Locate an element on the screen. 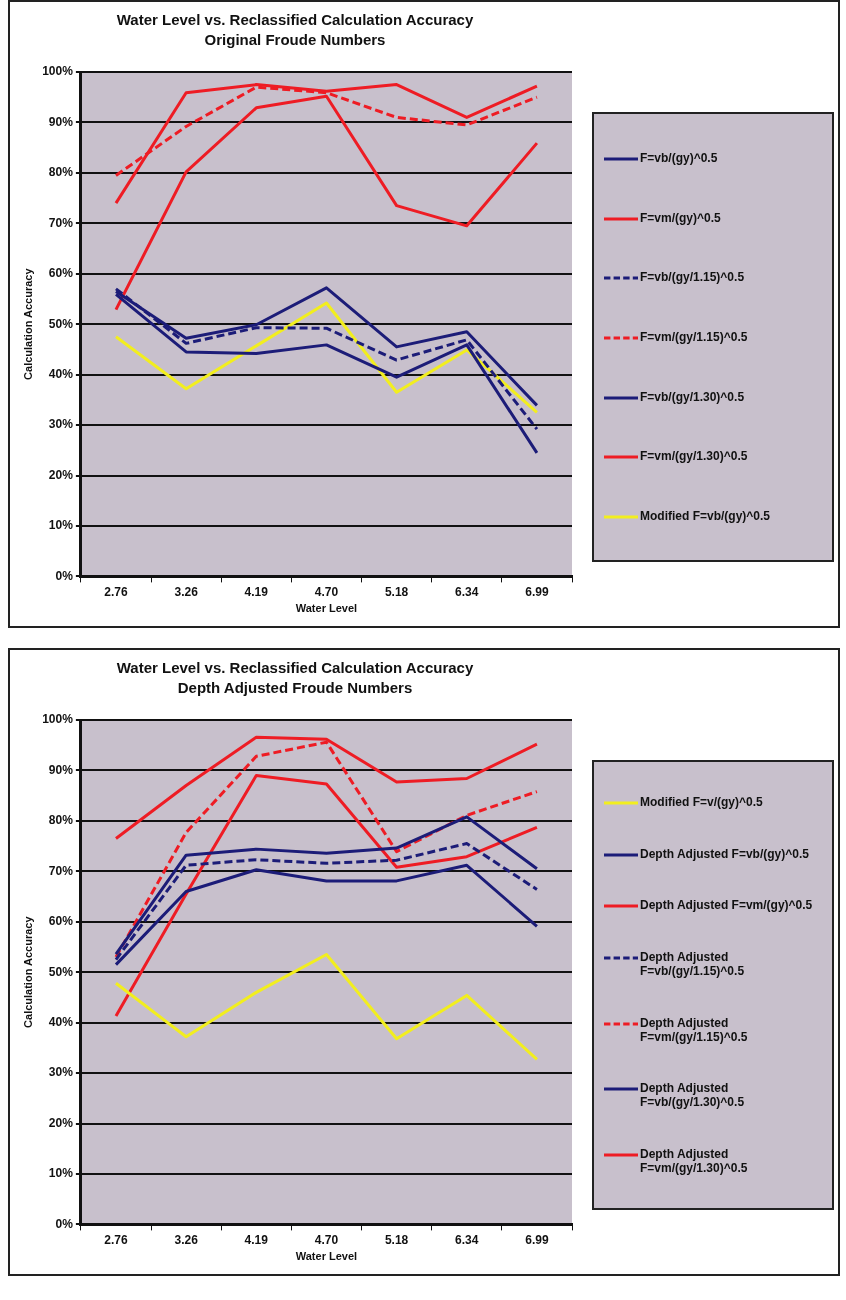 The width and height of the screenshot is (846, 1300). legend-label: F=vm/(gy/1.30)^0.5 is located at coordinates (694, 456).